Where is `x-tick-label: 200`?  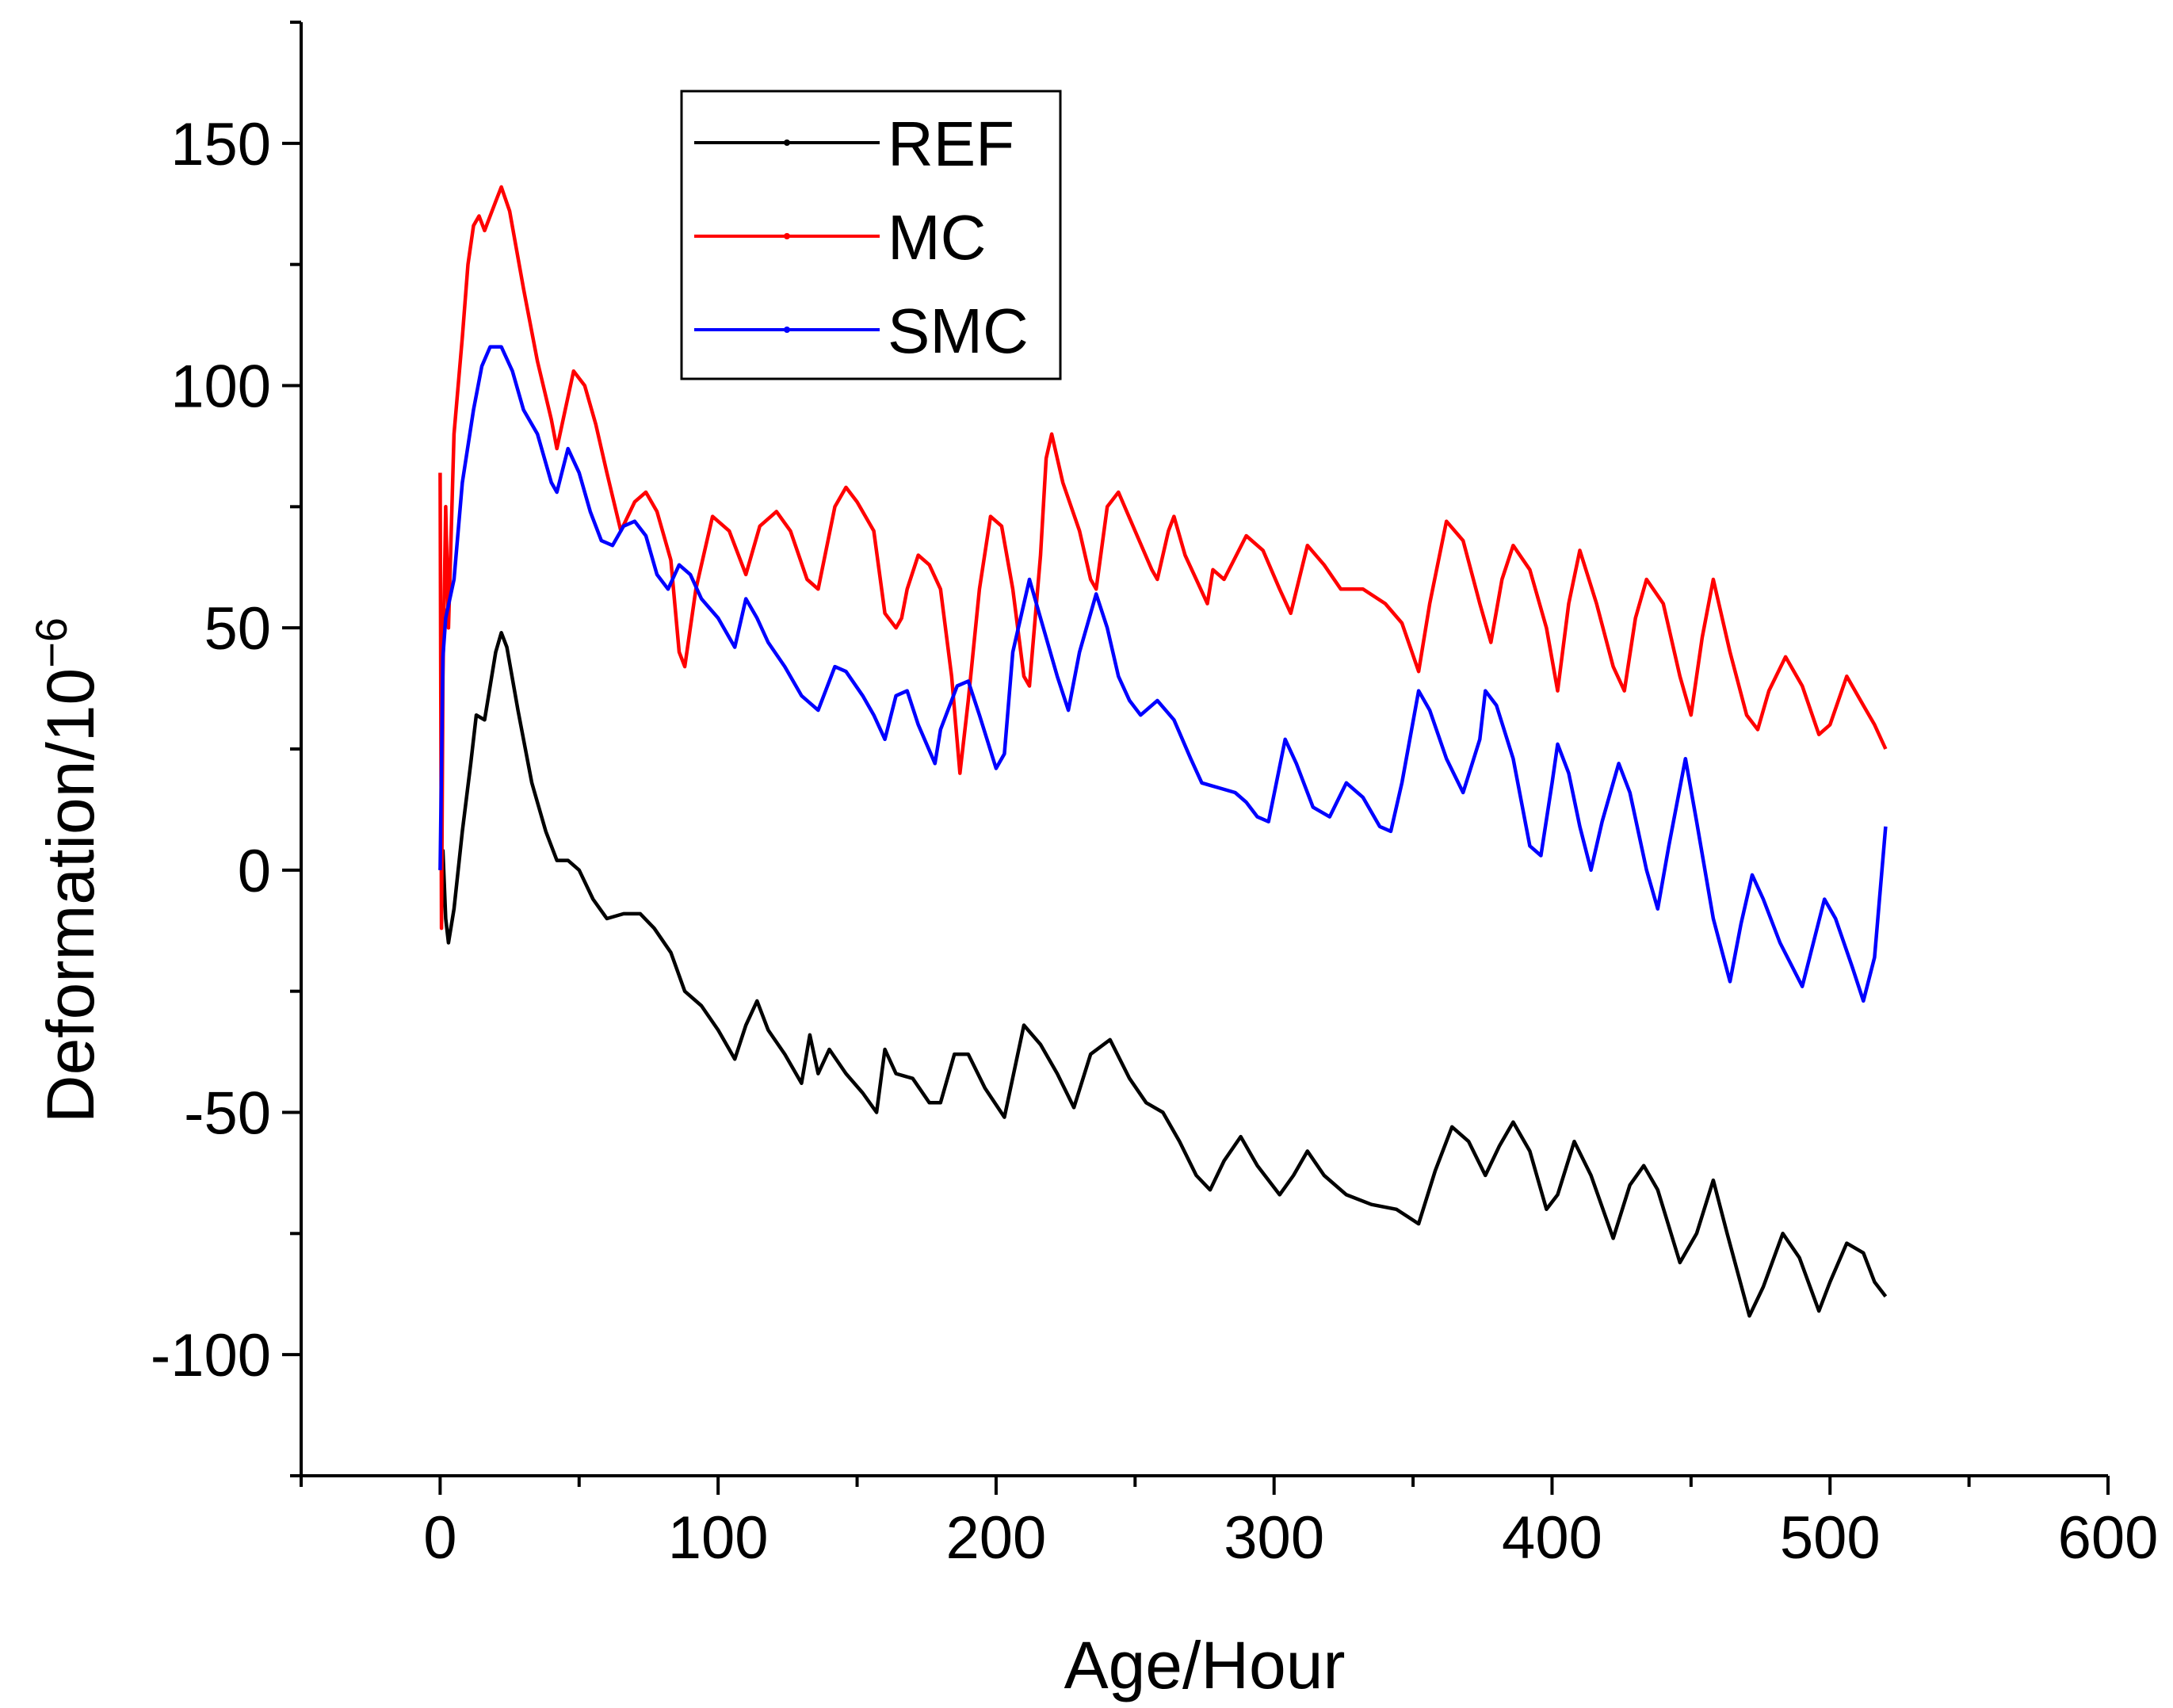 x-tick-label: 200 is located at coordinates (996, 1538).